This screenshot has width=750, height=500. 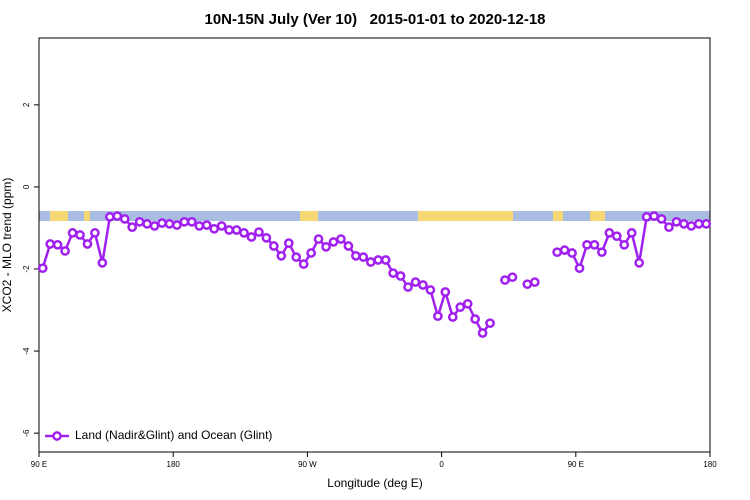 What do you see at coordinates (374, 483) in the screenshot?
I see `x-axis-label: Longitude (deg E)` at bounding box center [374, 483].